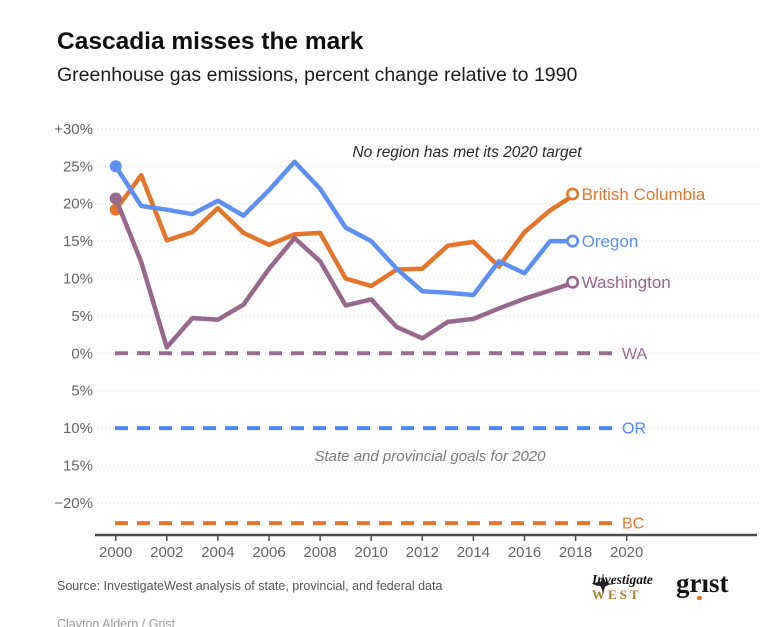 The image size is (772, 627). What do you see at coordinates (268, 552) in the screenshot?
I see `x-tick-label: 2006` at bounding box center [268, 552].